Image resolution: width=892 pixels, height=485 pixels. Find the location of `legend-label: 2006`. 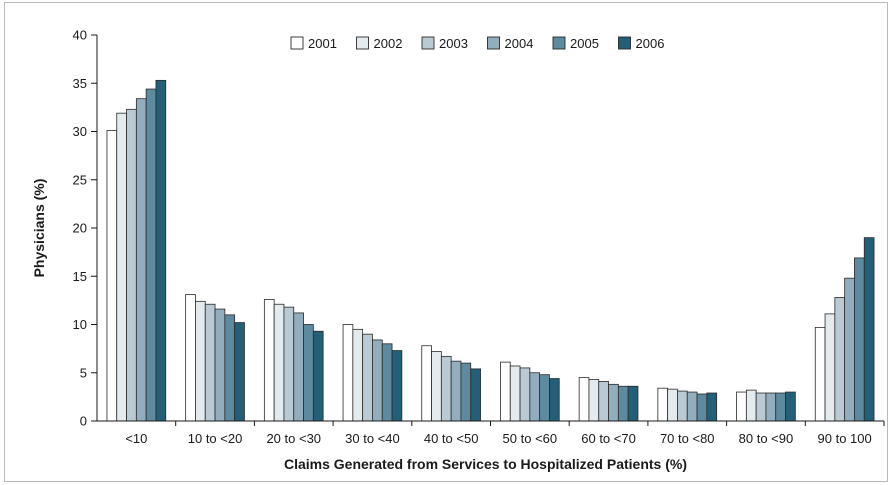

legend-label: 2006 is located at coordinates (650, 43).